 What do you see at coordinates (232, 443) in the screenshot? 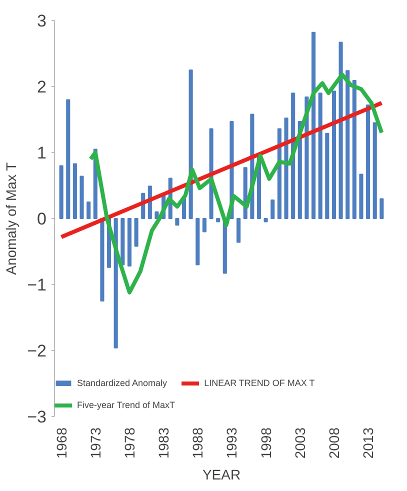
I see `x-tick-label: 1993` at bounding box center [232, 443].